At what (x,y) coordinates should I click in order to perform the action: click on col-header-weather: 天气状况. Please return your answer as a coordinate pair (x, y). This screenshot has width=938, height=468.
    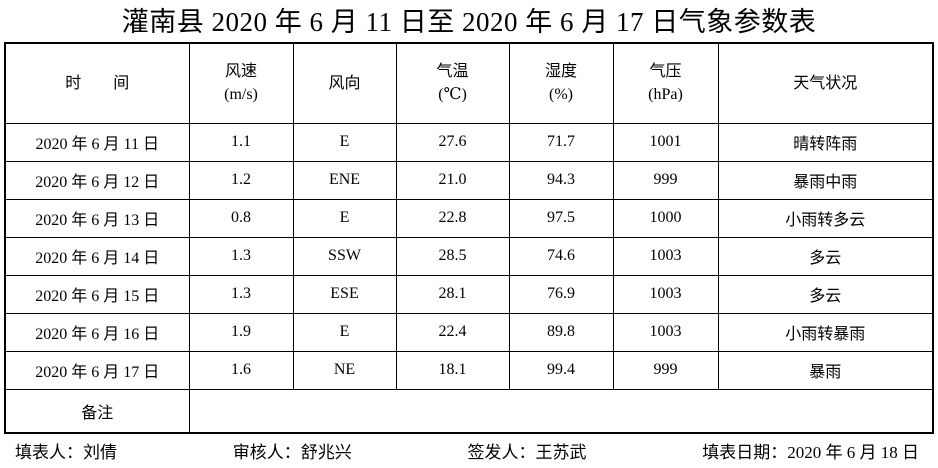
    Looking at the image, I should click on (825, 83).